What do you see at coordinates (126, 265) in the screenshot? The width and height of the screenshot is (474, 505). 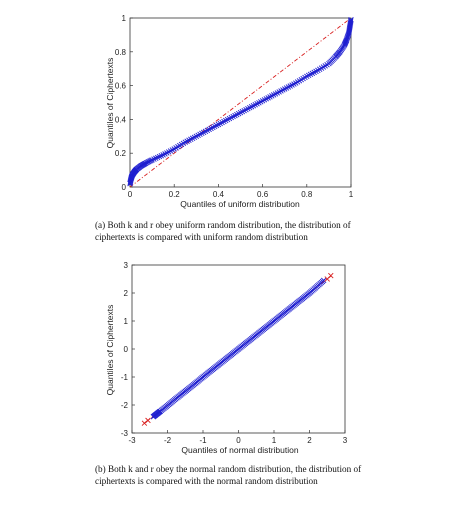 I see `y-tick-label: 3` at bounding box center [126, 265].